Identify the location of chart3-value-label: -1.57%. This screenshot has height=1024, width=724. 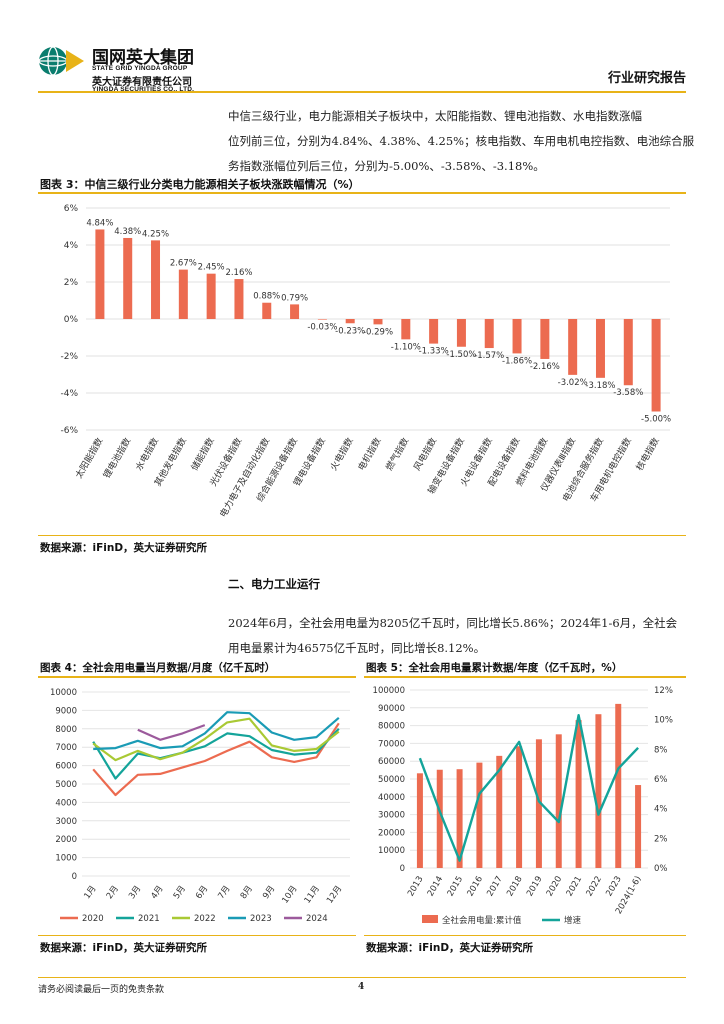
(489, 356).